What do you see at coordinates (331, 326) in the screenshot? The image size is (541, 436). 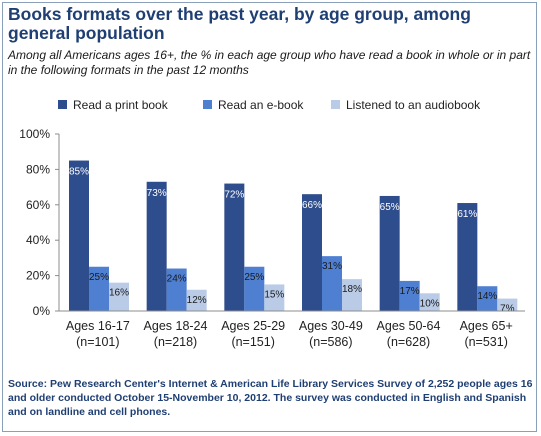 I see `x-tick-label: Ages 30-49` at bounding box center [331, 326].